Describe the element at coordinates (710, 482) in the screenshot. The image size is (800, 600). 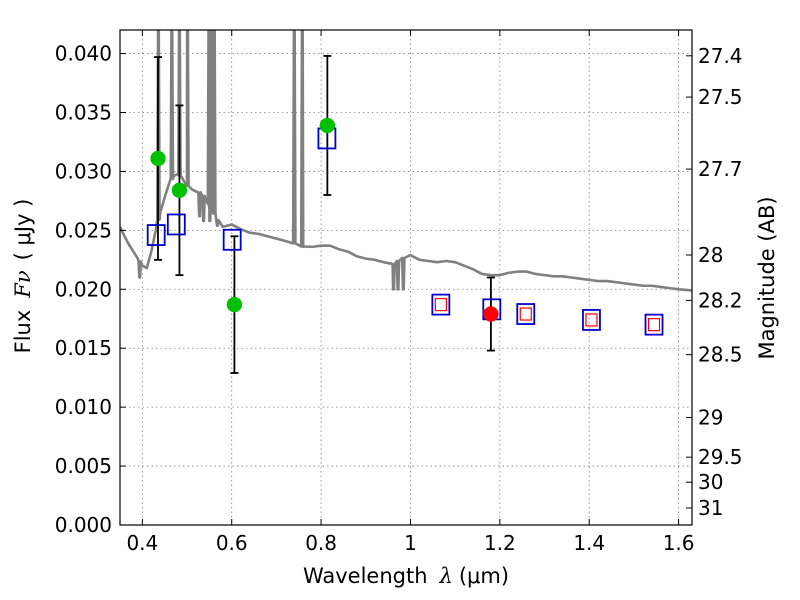
I see `y2-tick-label: 30` at that location.